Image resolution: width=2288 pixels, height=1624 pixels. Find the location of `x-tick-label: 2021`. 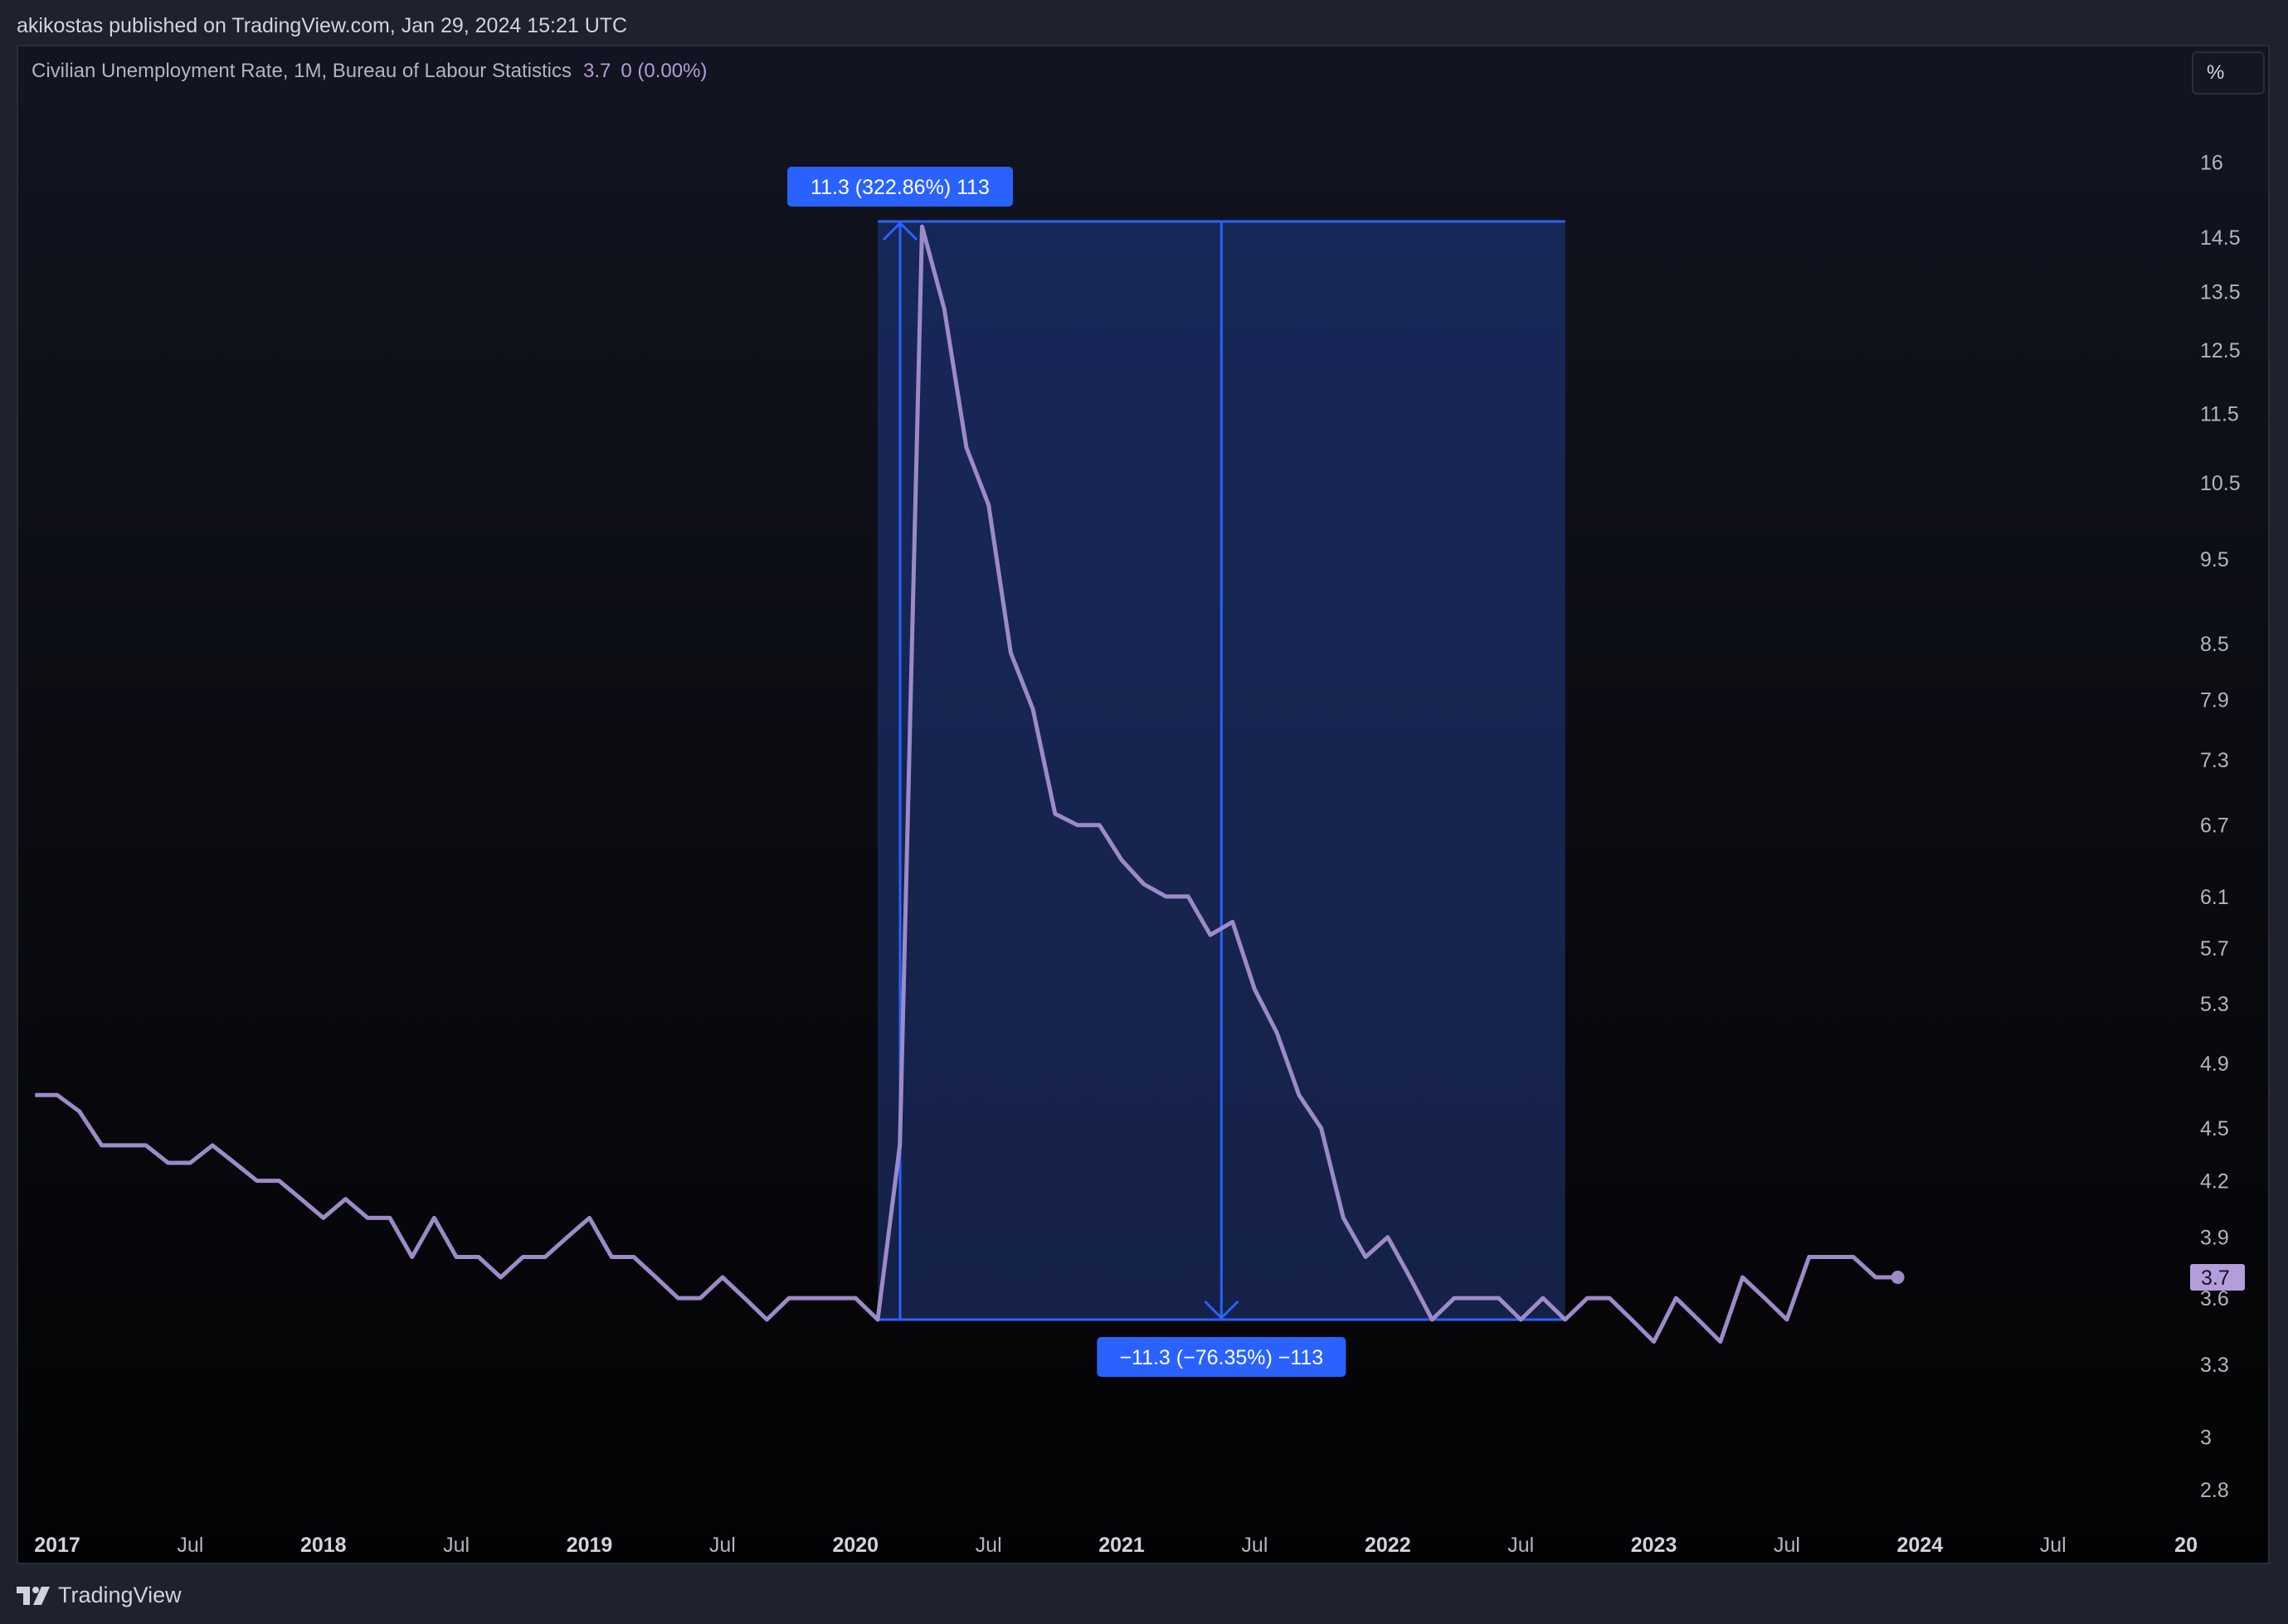

x-tick-label: 2021 is located at coordinates (1121, 1545).